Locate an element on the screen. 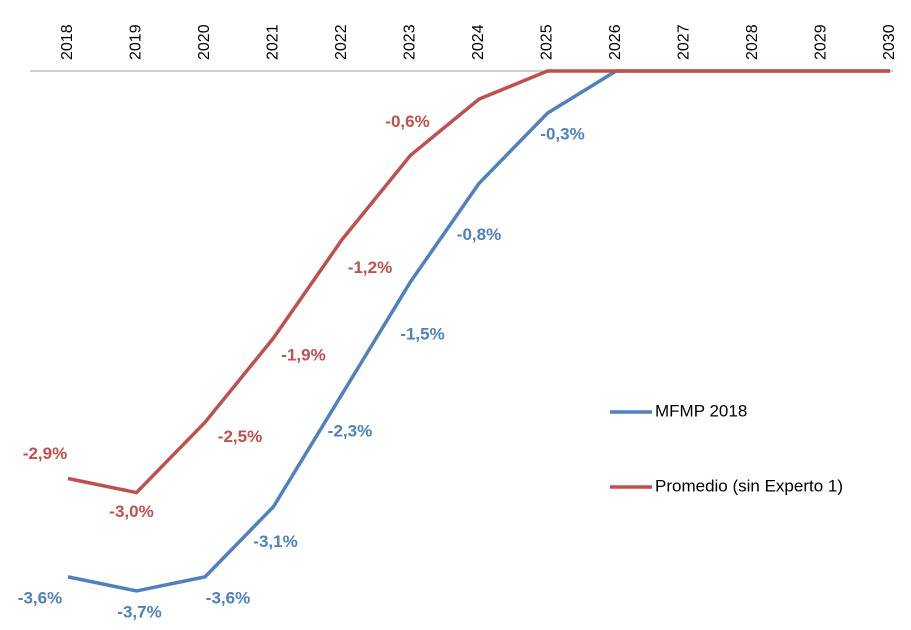 The width and height of the screenshot is (911, 630). x-tick-label: 2024 is located at coordinates (478, 42).